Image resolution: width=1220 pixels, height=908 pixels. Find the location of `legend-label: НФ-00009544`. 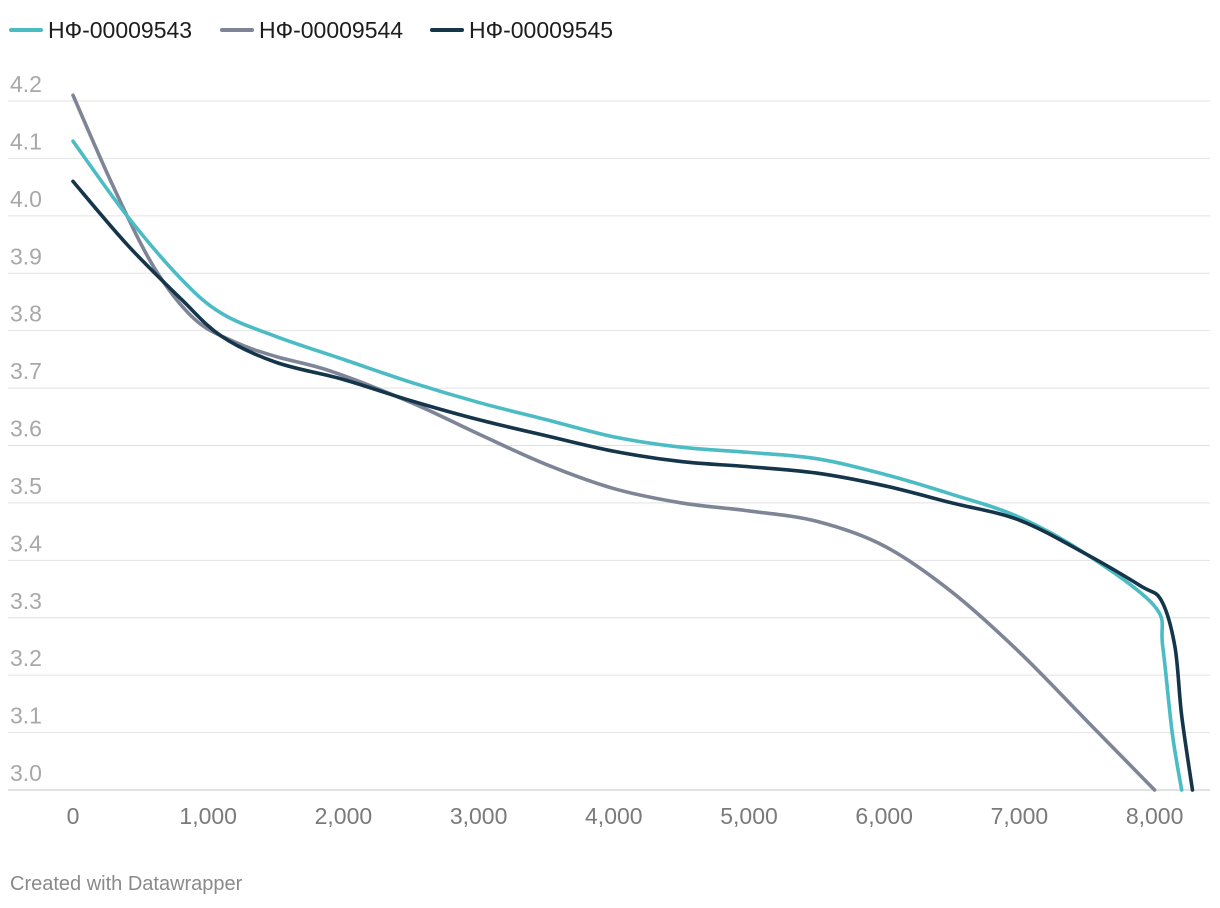

legend-label: НФ-00009544 is located at coordinates (331, 30).